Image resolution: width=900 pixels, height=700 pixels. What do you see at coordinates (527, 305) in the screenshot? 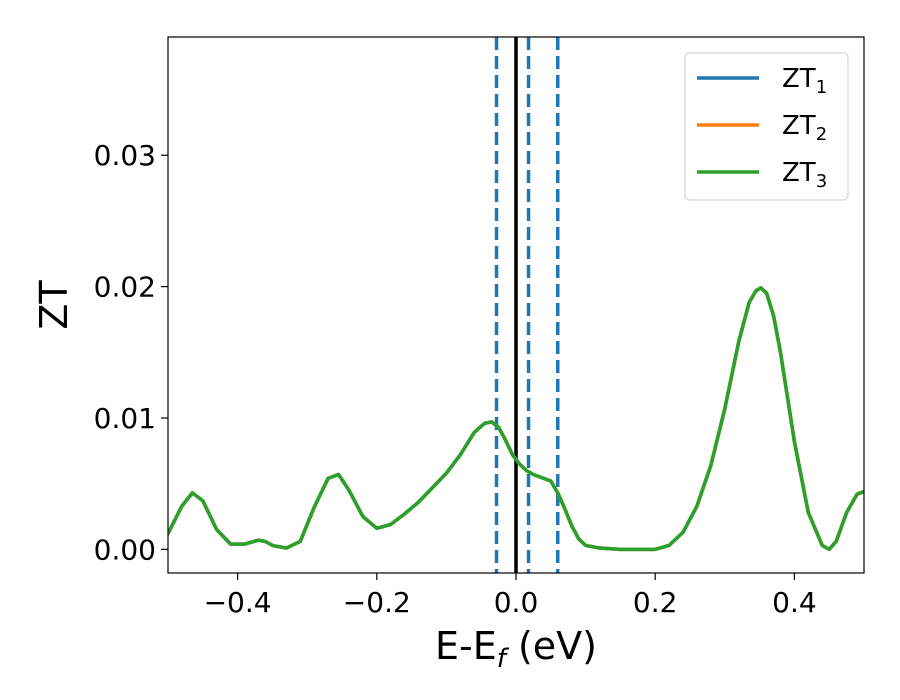
I see `reference-lines` at bounding box center [527, 305].